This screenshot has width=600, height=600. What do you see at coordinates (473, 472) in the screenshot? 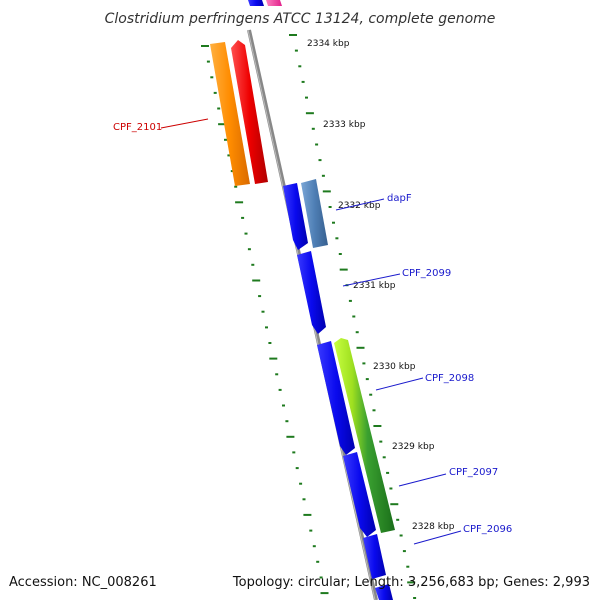
I see `gene-label-text: CPF_2097` at bounding box center [473, 472].